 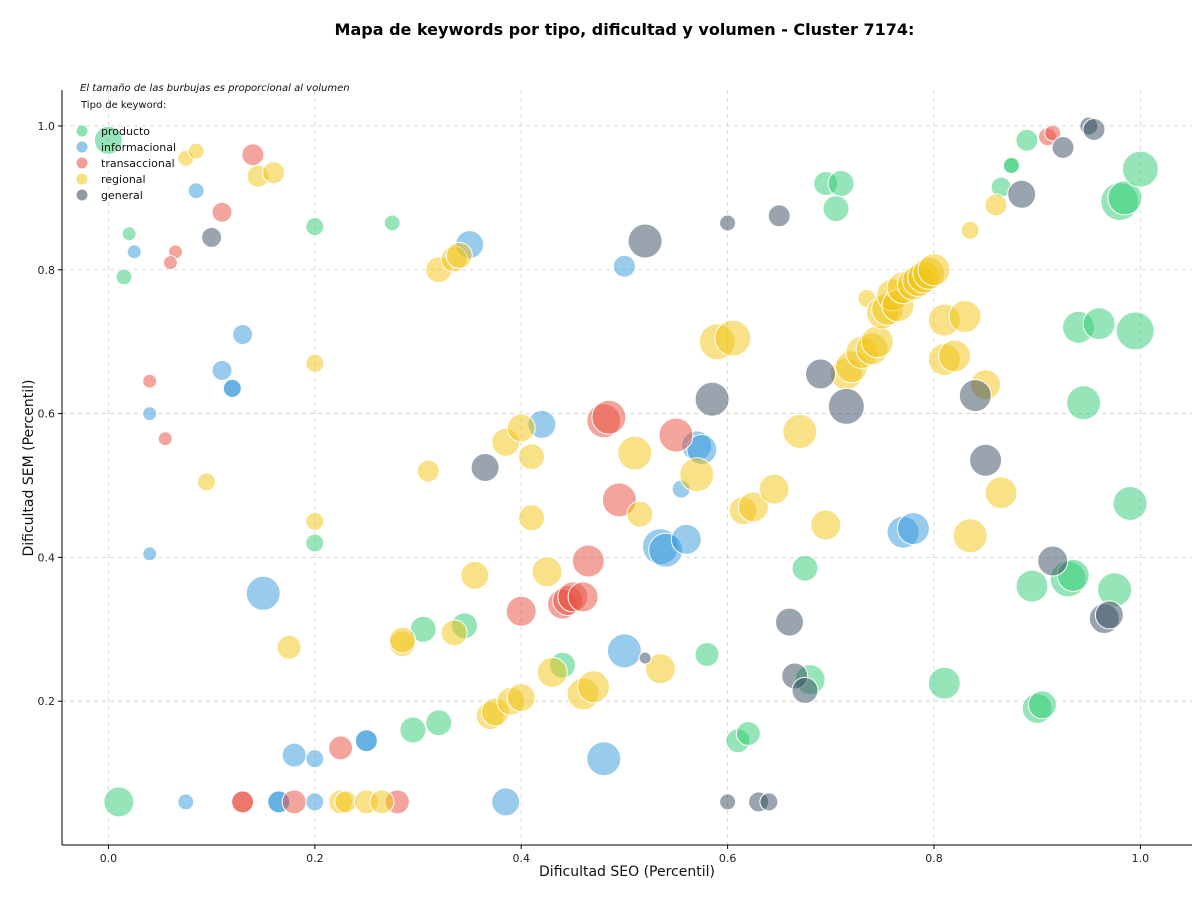 I want to click on legend-title: Tipo de keyword:, so click(x=123, y=105).